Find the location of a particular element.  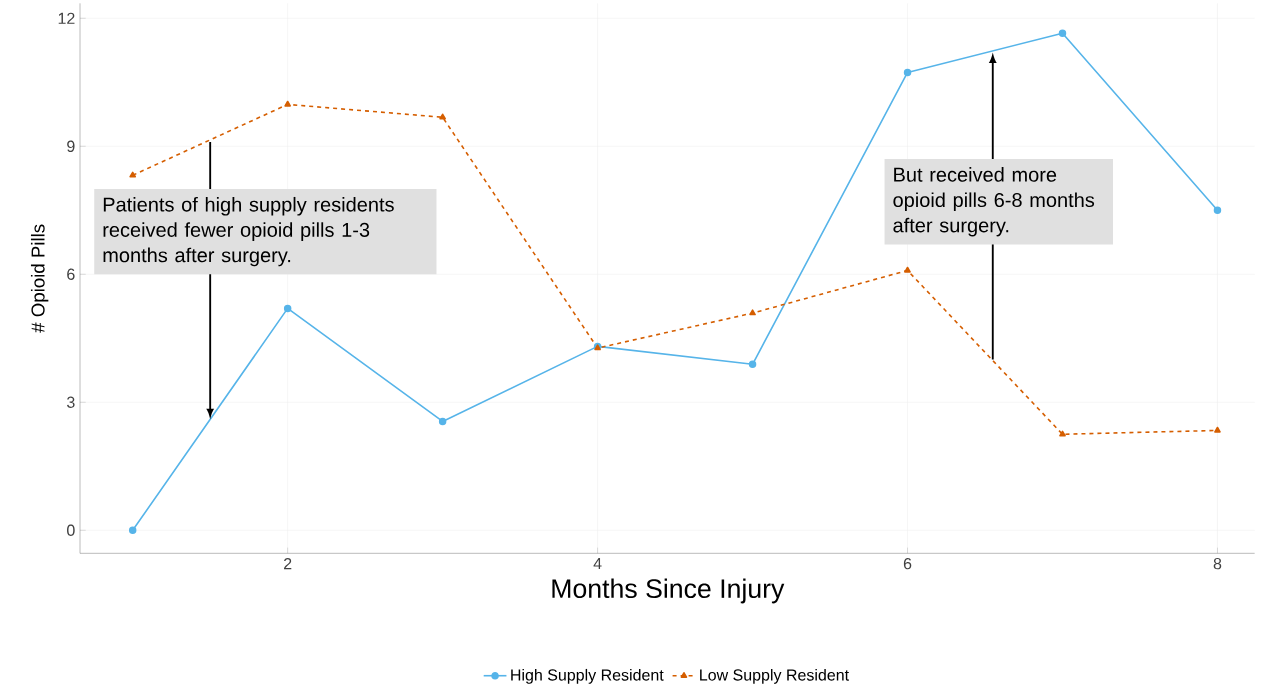

y-tick-label: 3 is located at coordinates (71, 402).